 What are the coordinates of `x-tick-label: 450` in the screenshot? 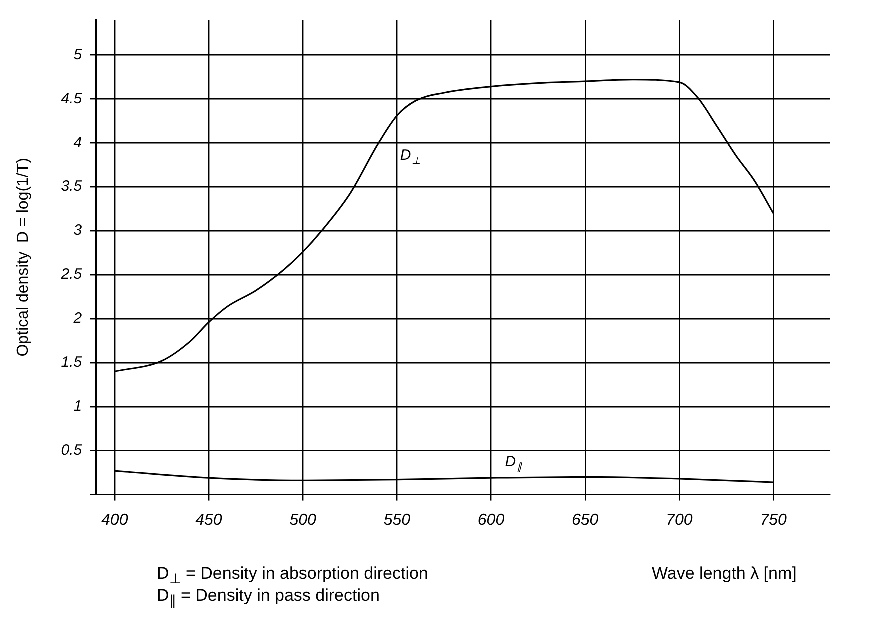 It's located at (209, 520).